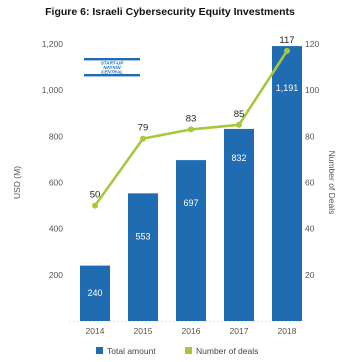 The image size is (340, 362). I want to click on legend-swatch-number-of-deals, so click(188, 350).